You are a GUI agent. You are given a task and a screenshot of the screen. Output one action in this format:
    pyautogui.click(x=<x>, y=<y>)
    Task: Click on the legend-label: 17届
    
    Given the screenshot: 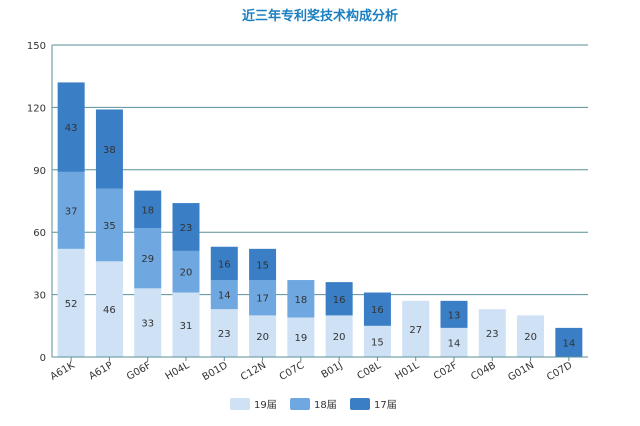 What is the action you would take?
    pyautogui.click(x=385, y=405)
    